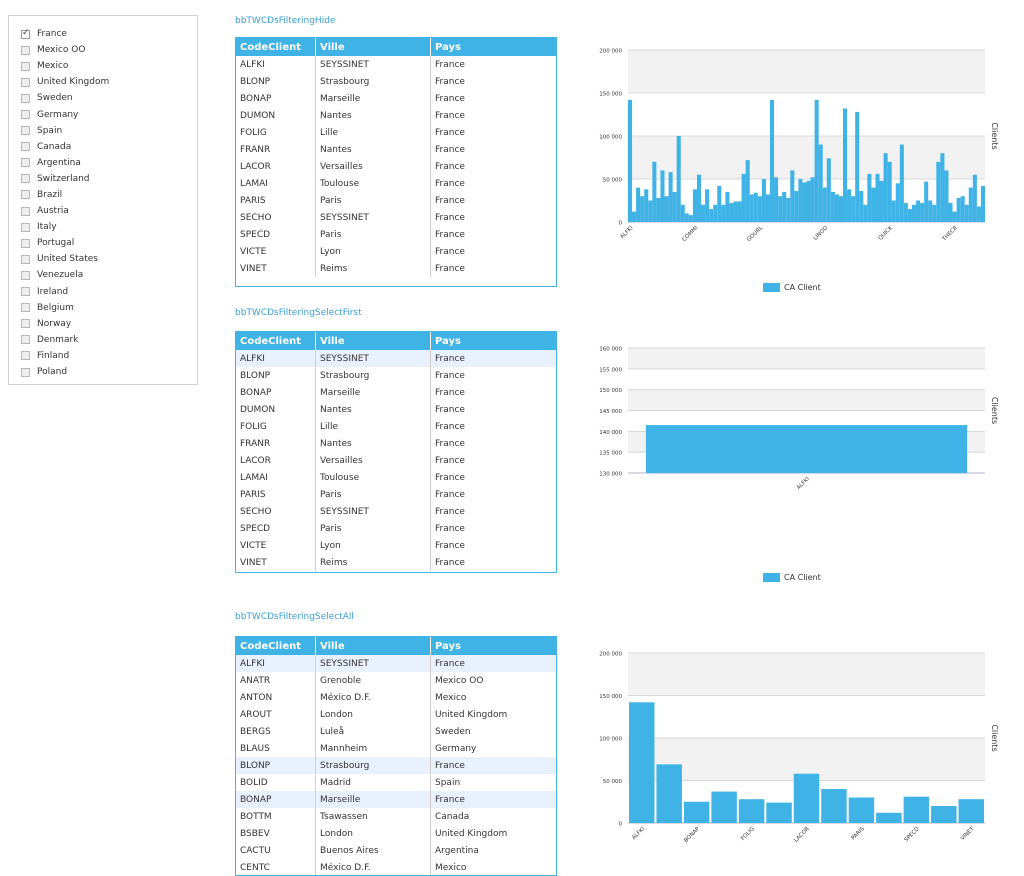 Image resolution: width=1024 pixels, height=876 pixels. What do you see at coordinates (396, 409) in the screenshot?
I see `table-row: DUMON Nantes France` at bounding box center [396, 409].